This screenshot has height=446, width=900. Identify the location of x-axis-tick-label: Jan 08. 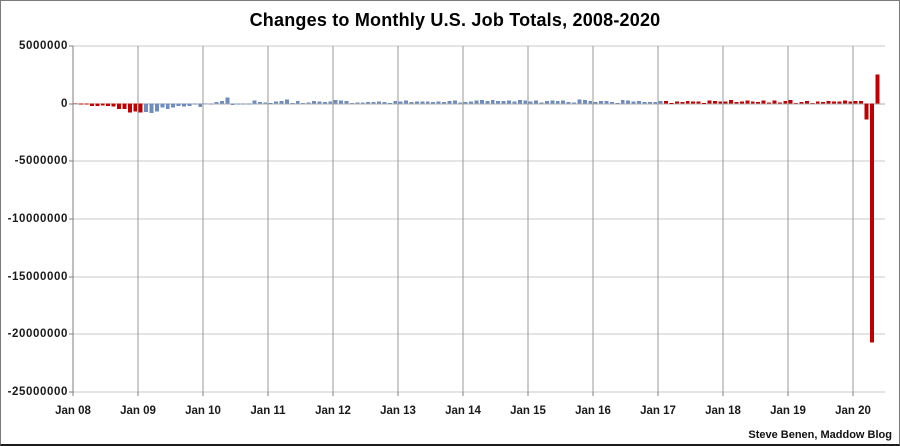
(73, 411).